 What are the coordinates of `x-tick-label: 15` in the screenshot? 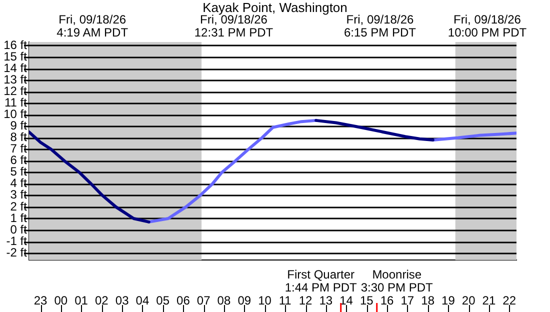 It's located at (367, 301).